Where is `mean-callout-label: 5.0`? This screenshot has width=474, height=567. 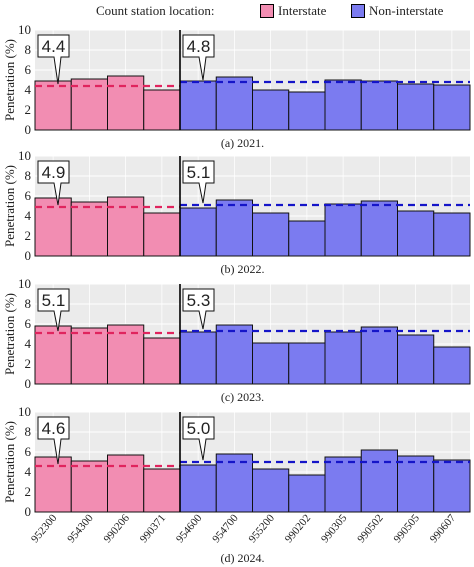
mean-callout-label: 5.0 is located at coordinates (199, 428).